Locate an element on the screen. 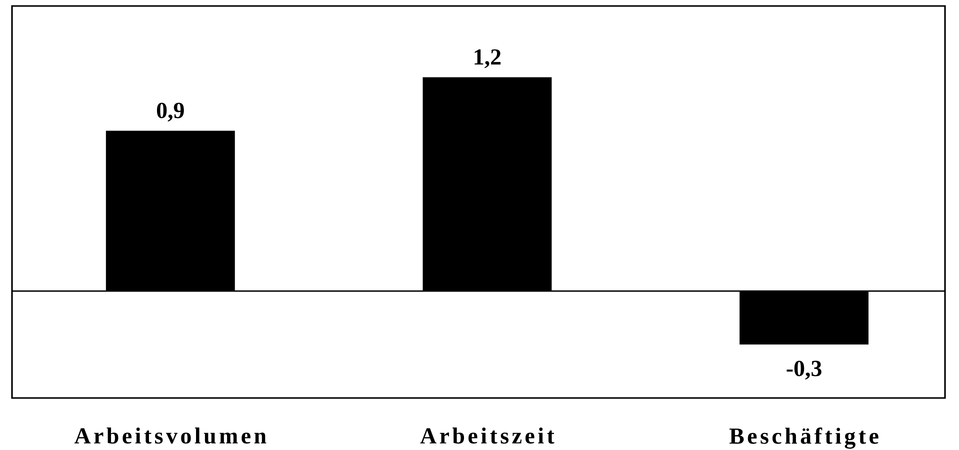 The height and width of the screenshot is (450, 959). data-label: 1,2 is located at coordinates (487, 58).